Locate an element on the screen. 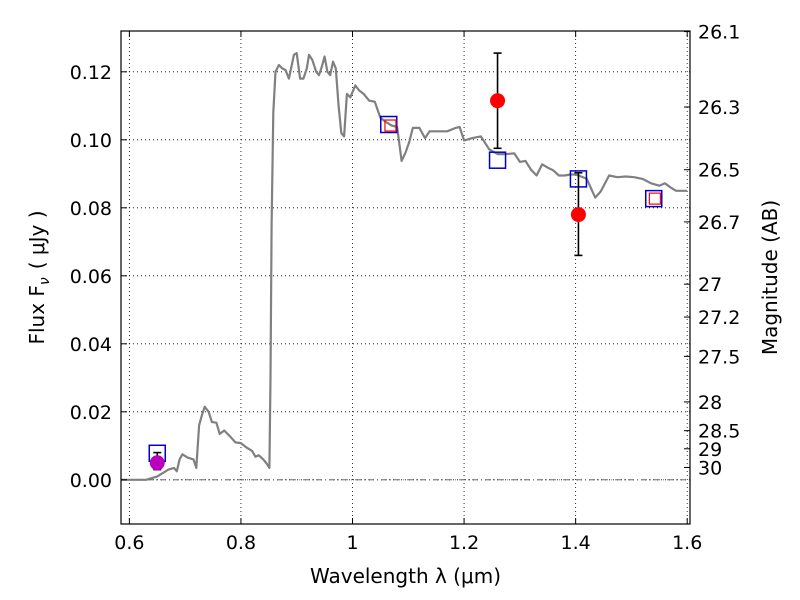  y-axis-label-subscript: ν is located at coordinates (45, 281).